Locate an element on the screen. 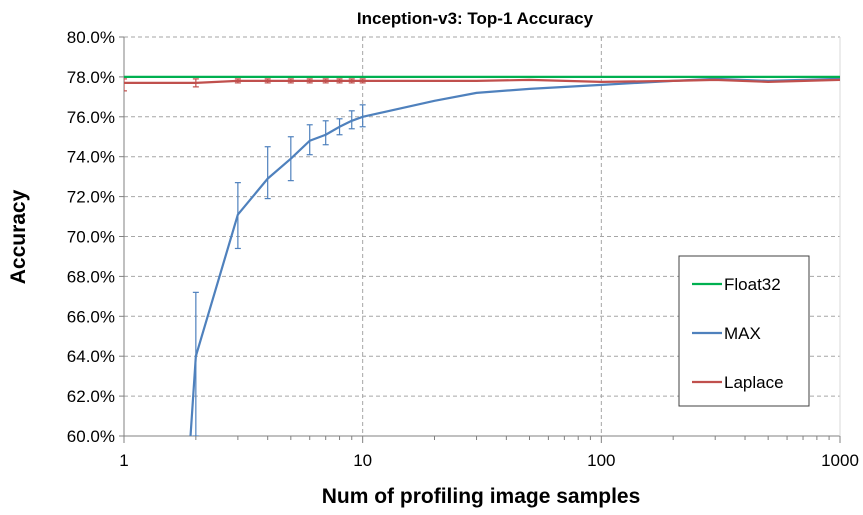 The width and height of the screenshot is (863, 515). x-axis-title: Num of profiling image samples is located at coordinates (481, 496).